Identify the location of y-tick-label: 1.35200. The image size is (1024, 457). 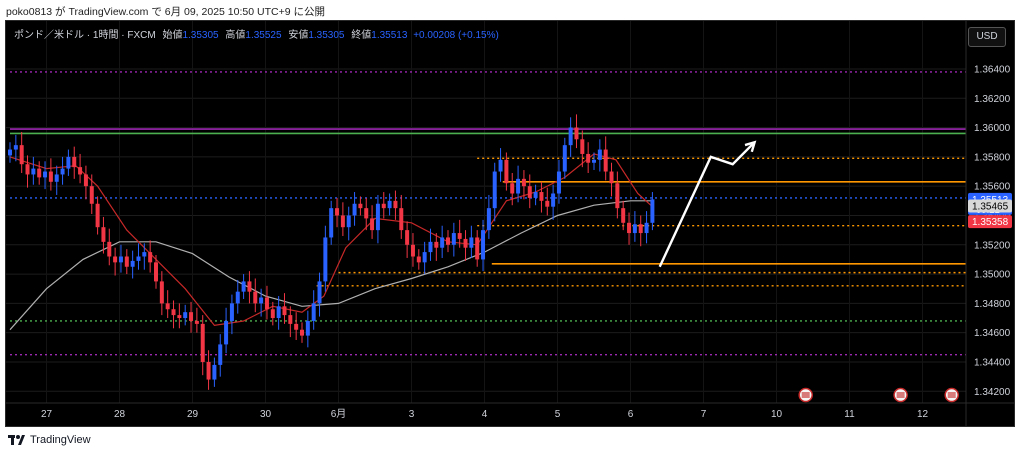
(992, 245).